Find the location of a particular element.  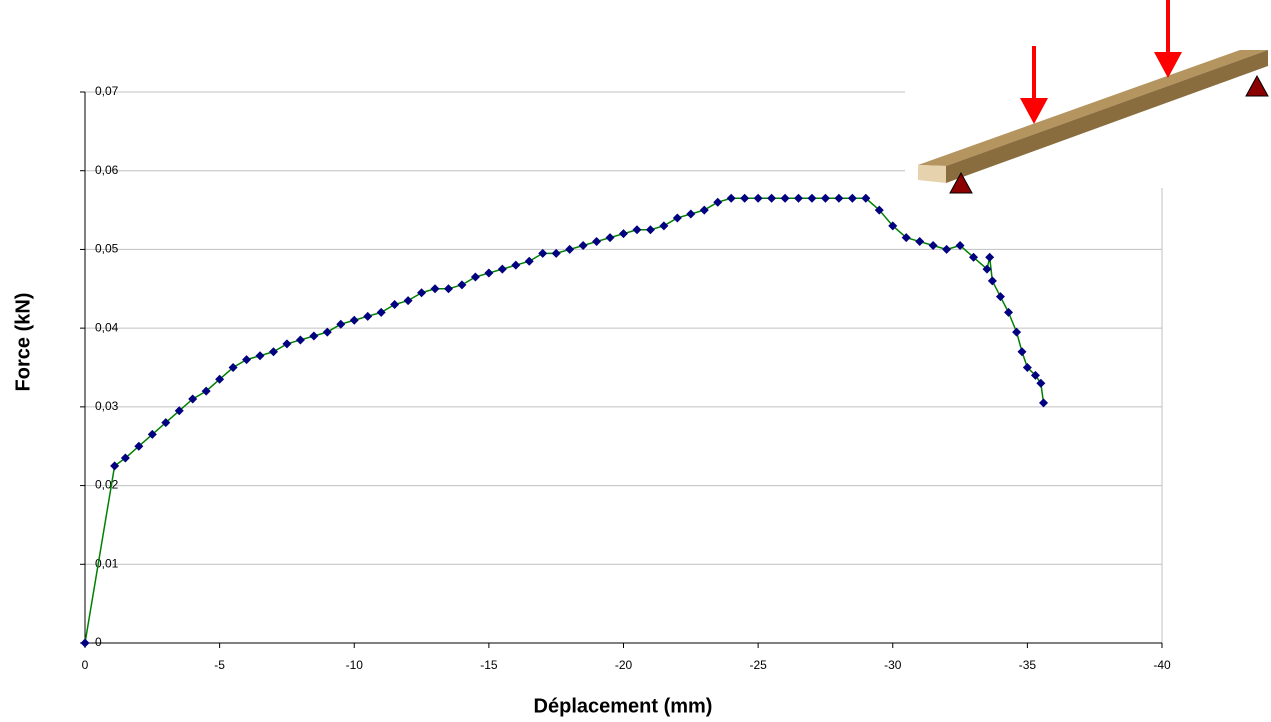

x-tick-label: -10 is located at coordinates (355, 665).